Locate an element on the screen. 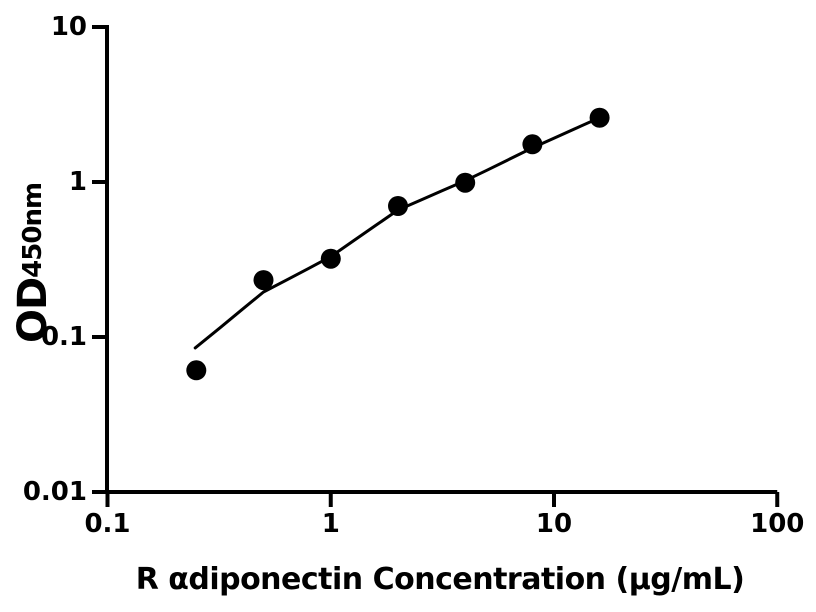  x-axis-title: R αdiponectin Concentration (µg/mL) is located at coordinates (440, 579).